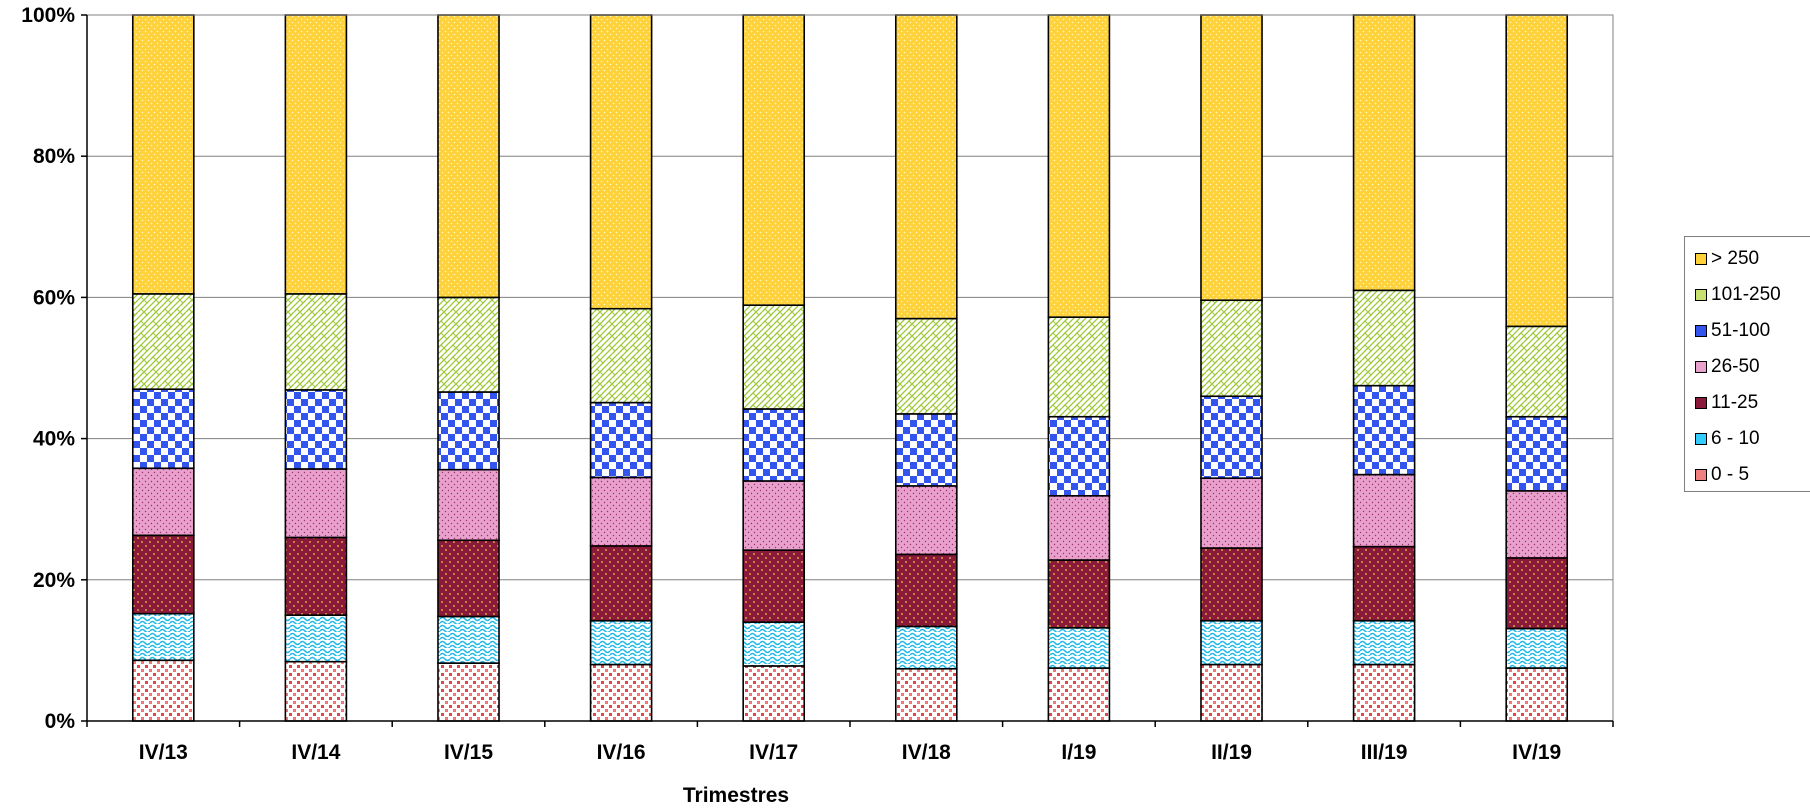  I want to click on y-tick-label: 60%, so click(54, 297).